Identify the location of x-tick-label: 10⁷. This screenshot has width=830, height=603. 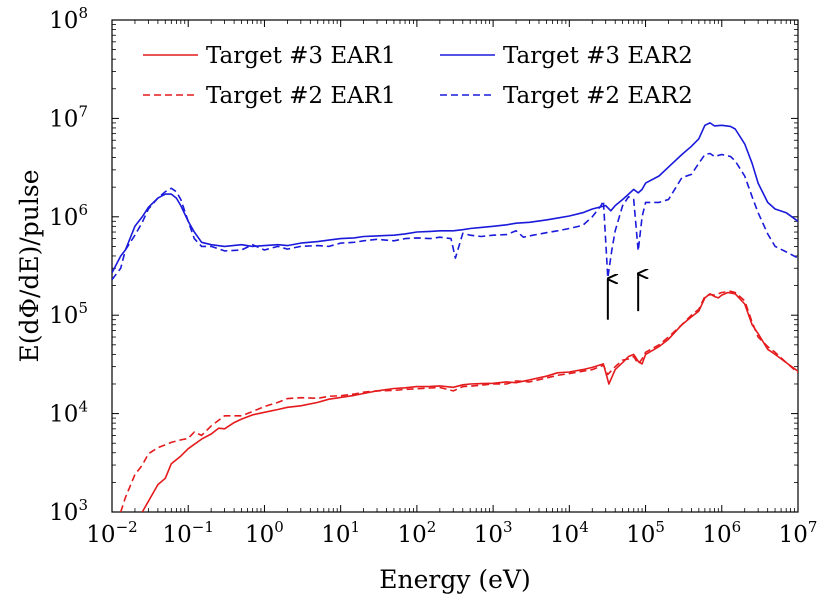
(798, 533).